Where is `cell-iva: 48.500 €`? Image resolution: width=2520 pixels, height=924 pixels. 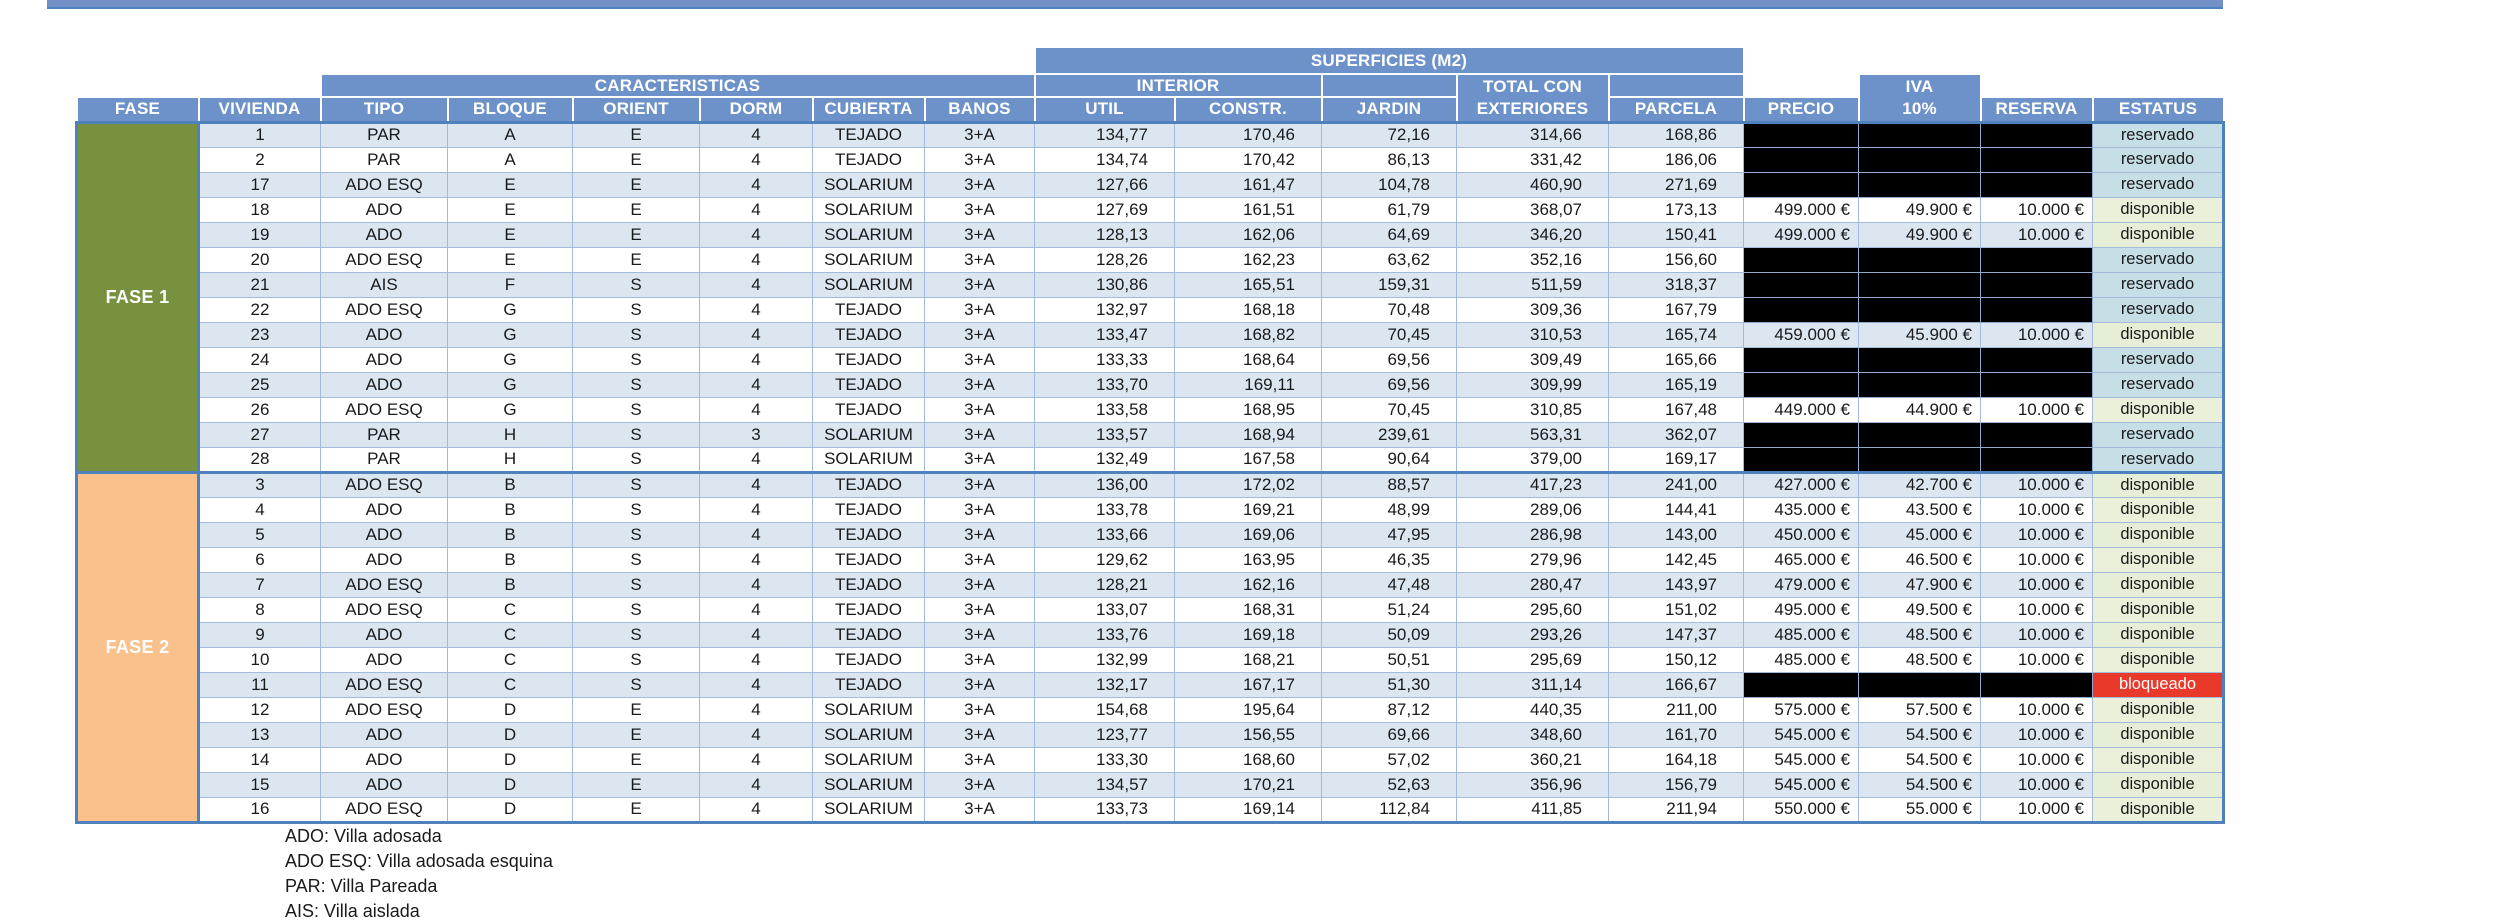 cell-iva: 48.500 € is located at coordinates (1919, 659).